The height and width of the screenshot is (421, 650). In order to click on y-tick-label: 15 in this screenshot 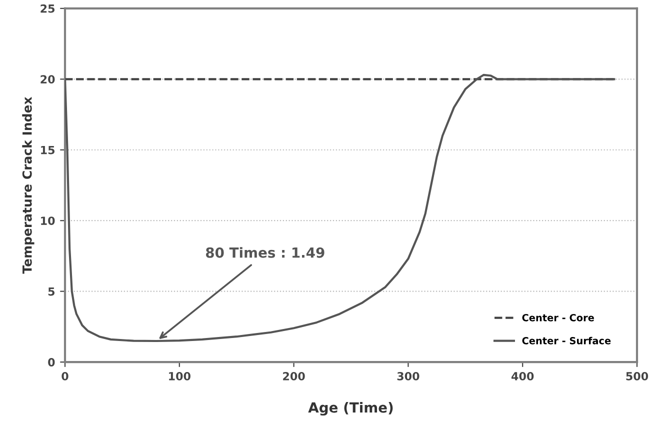, I will do `click(47, 150)`.